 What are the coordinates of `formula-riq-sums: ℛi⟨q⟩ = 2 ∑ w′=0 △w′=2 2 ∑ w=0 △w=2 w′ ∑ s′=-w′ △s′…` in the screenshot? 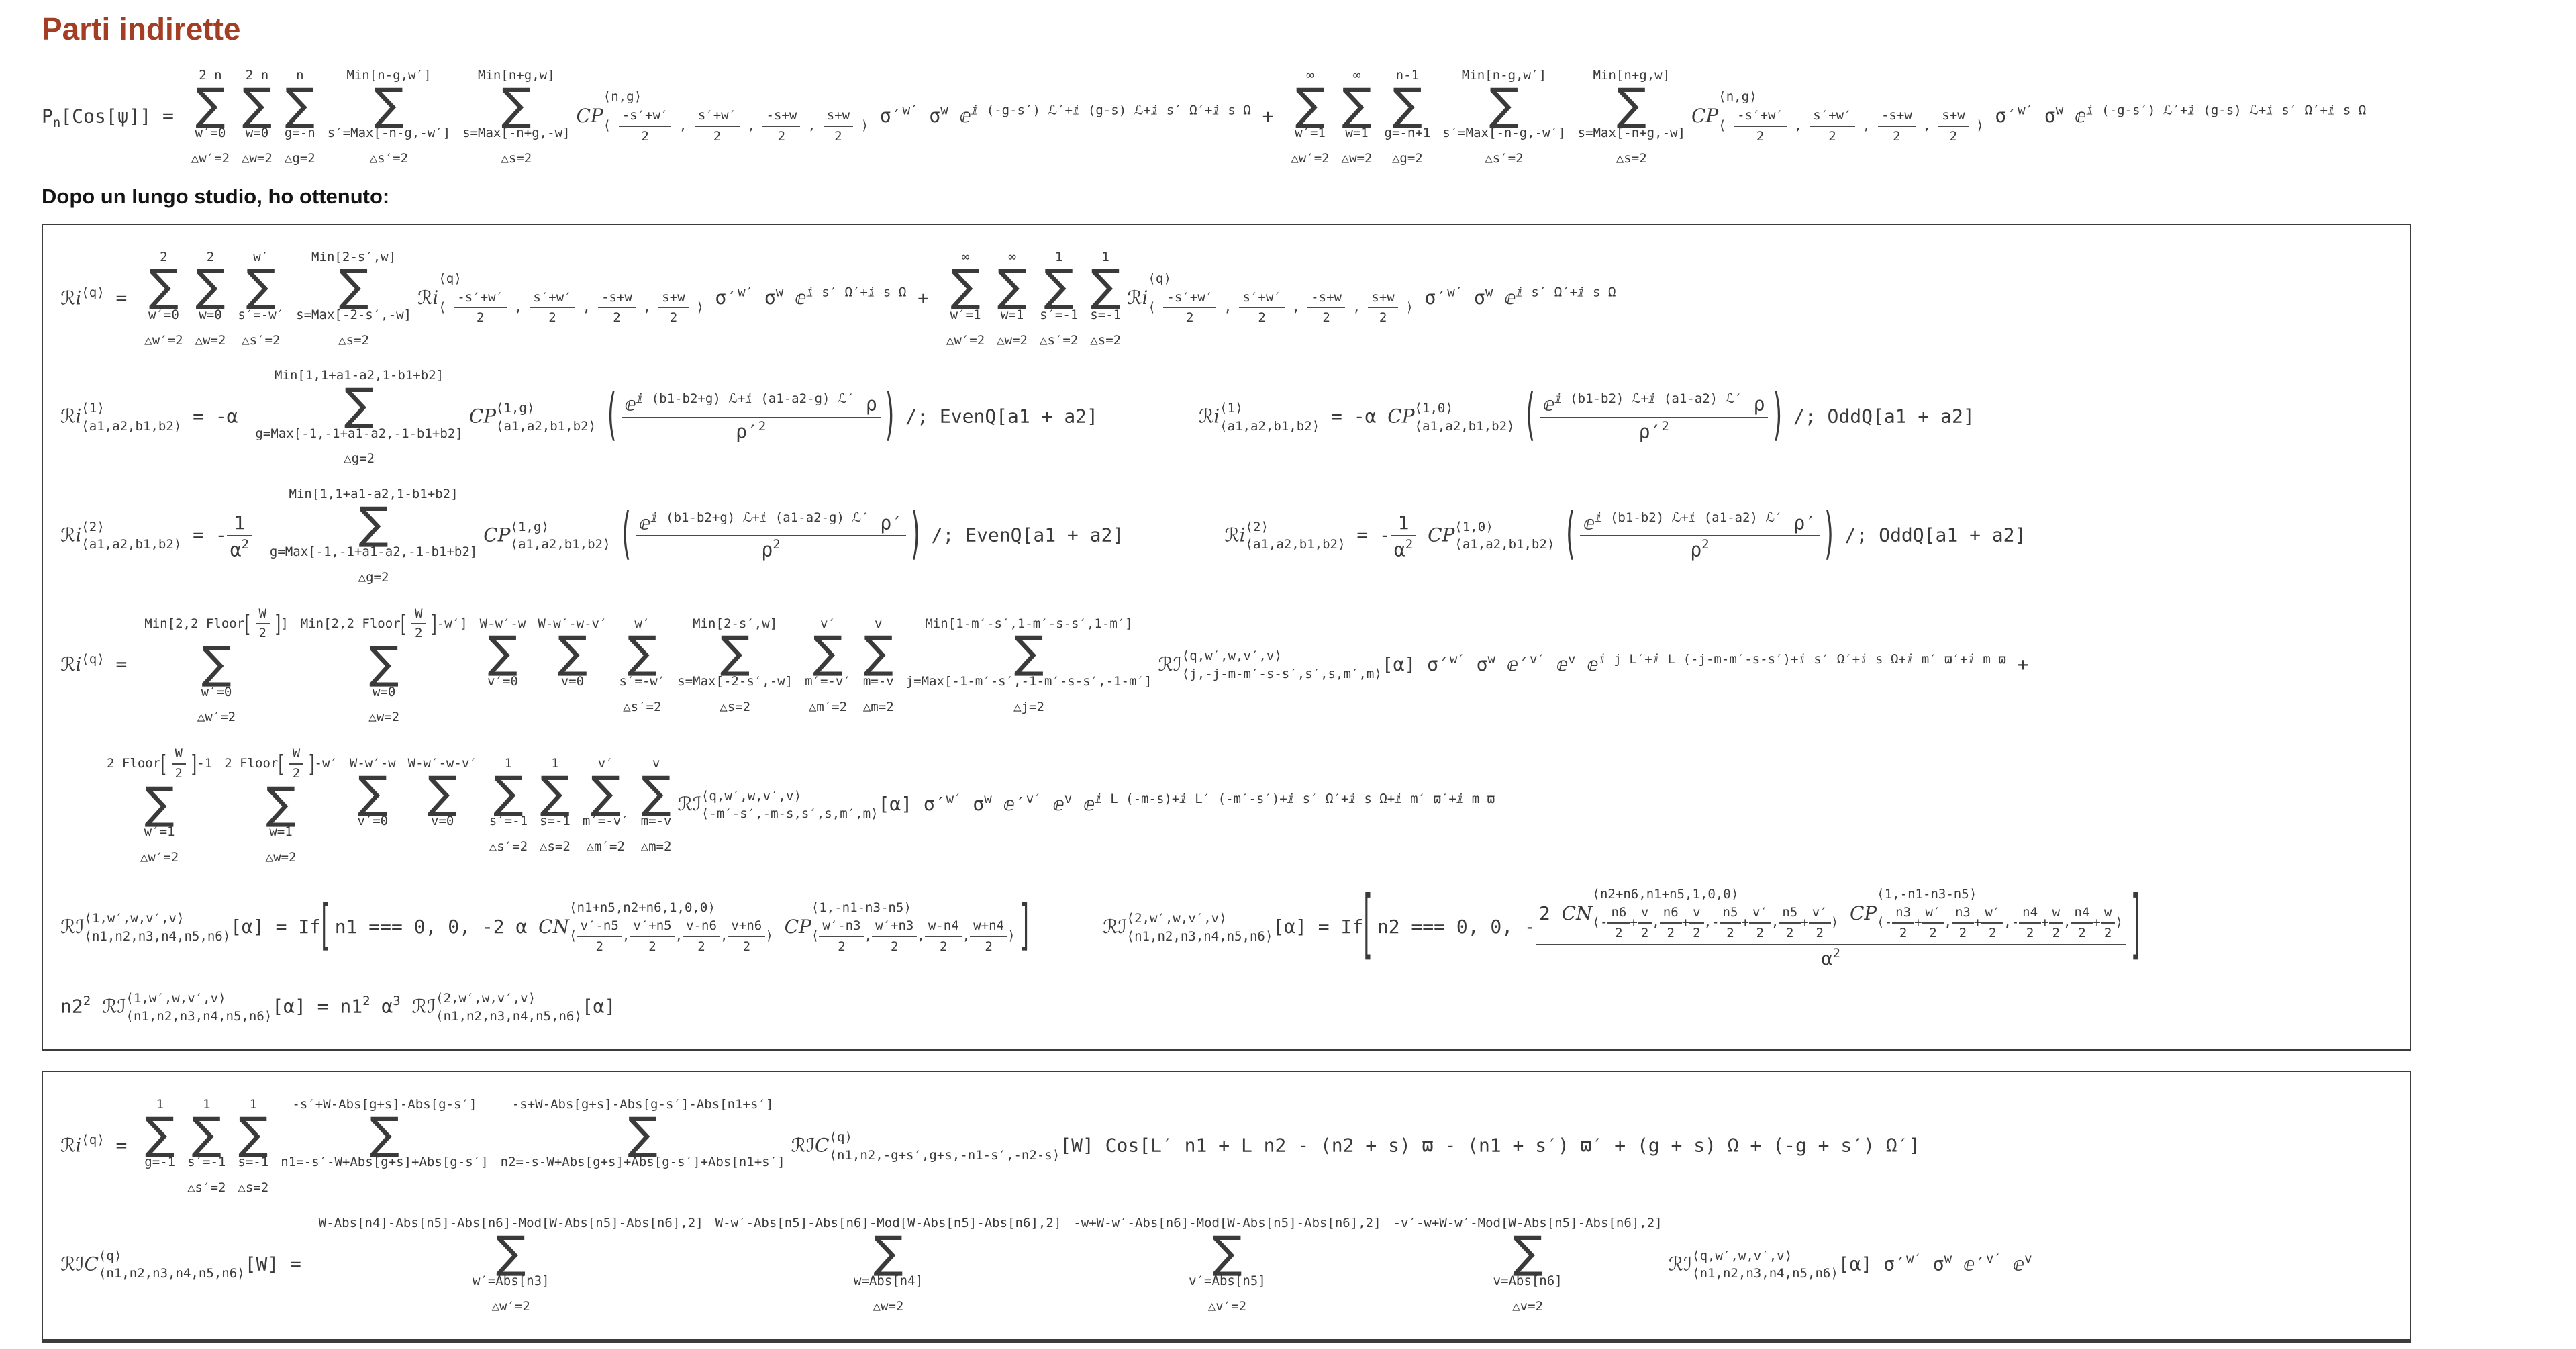 It's located at (838, 298).